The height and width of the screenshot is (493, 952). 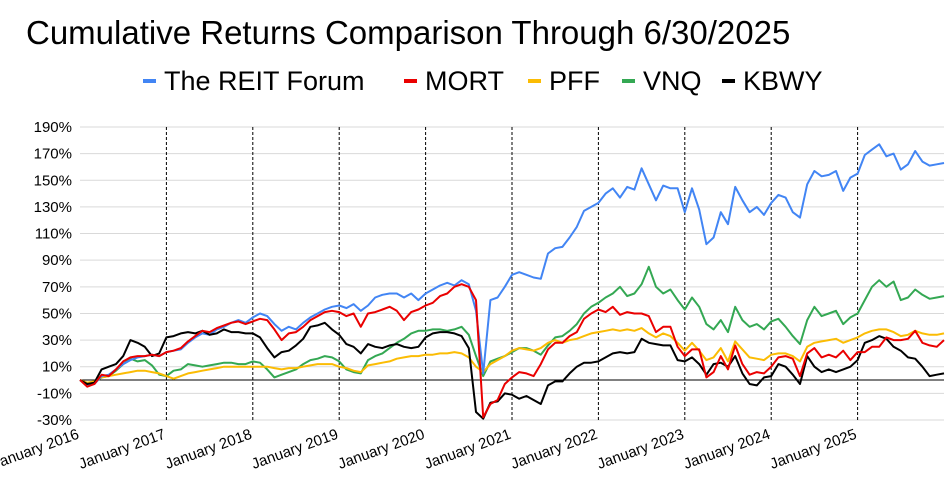 What do you see at coordinates (381, 449) in the screenshot?
I see `x-tick-label: January 2020` at bounding box center [381, 449].